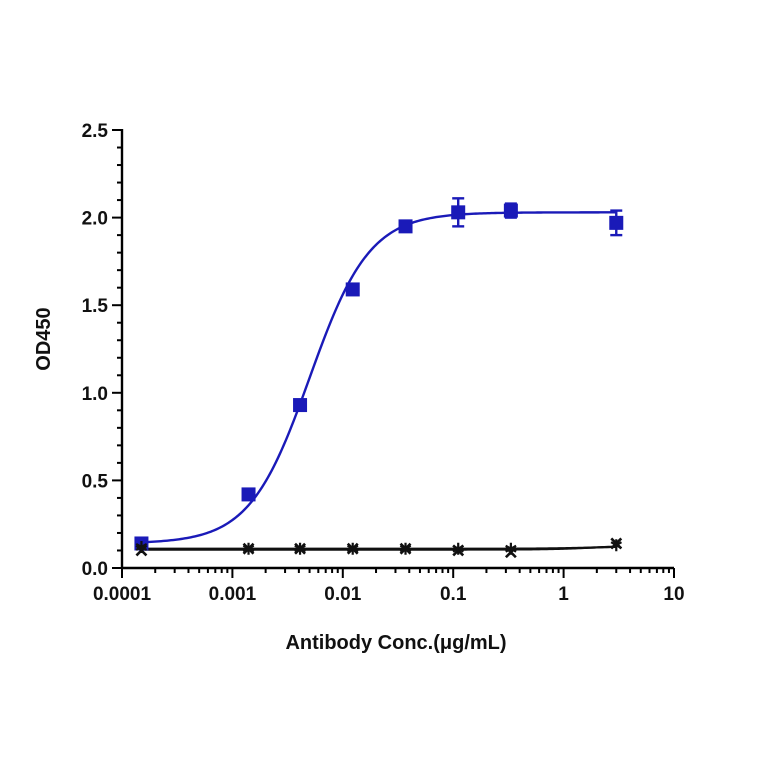 Image resolution: width=764 pixels, height=764 pixels. Describe the element at coordinates (95, 481) in the screenshot. I see `y-tick-label: 0.5` at that location.